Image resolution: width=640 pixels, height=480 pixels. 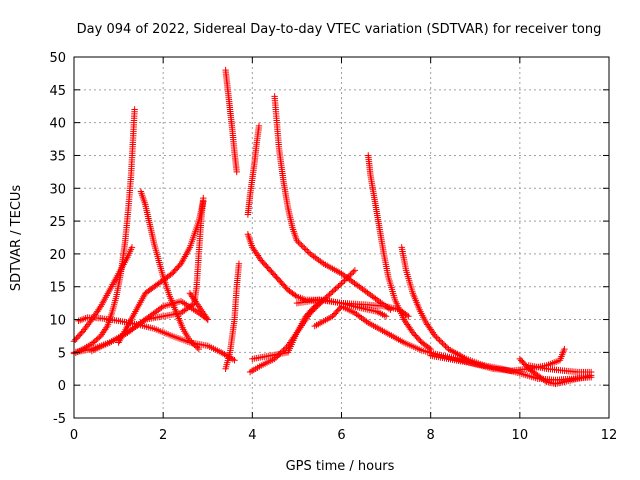 I want to click on x-tick-label: 0, so click(x=74, y=435).